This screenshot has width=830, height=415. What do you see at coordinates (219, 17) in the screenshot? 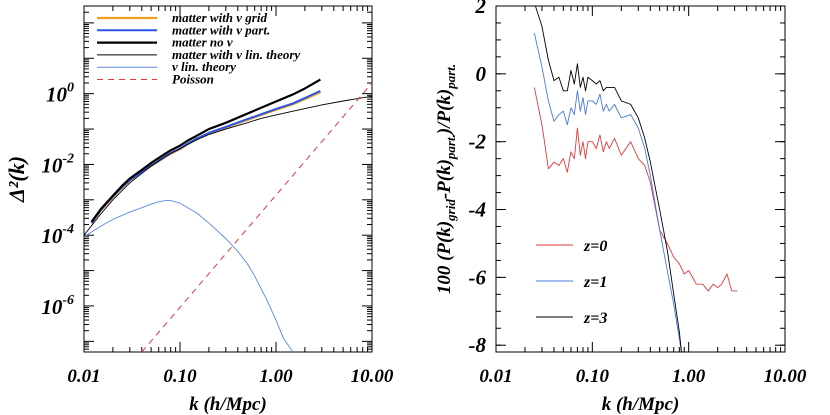
I see `legend-label: matter with ν grid` at bounding box center [219, 17].